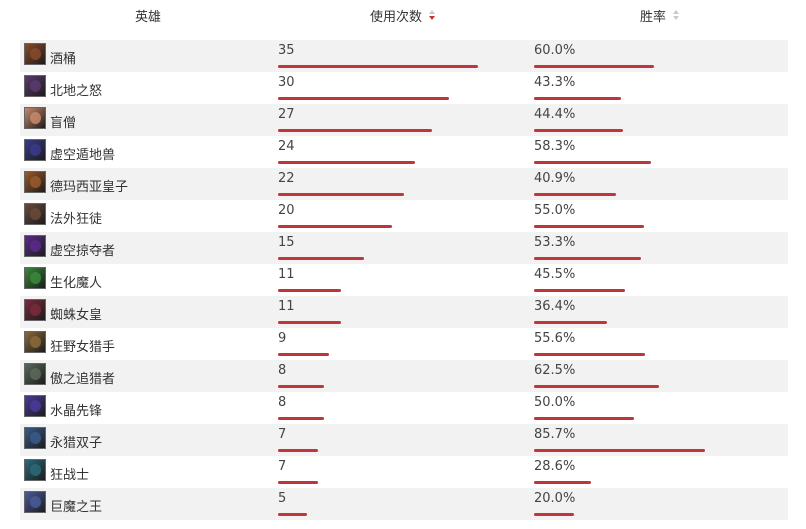 This screenshot has width=806, height=529. What do you see at coordinates (76, 283) in the screenshot?
I see `hero-name: 生化魔人` at bounding box center [76, 283].